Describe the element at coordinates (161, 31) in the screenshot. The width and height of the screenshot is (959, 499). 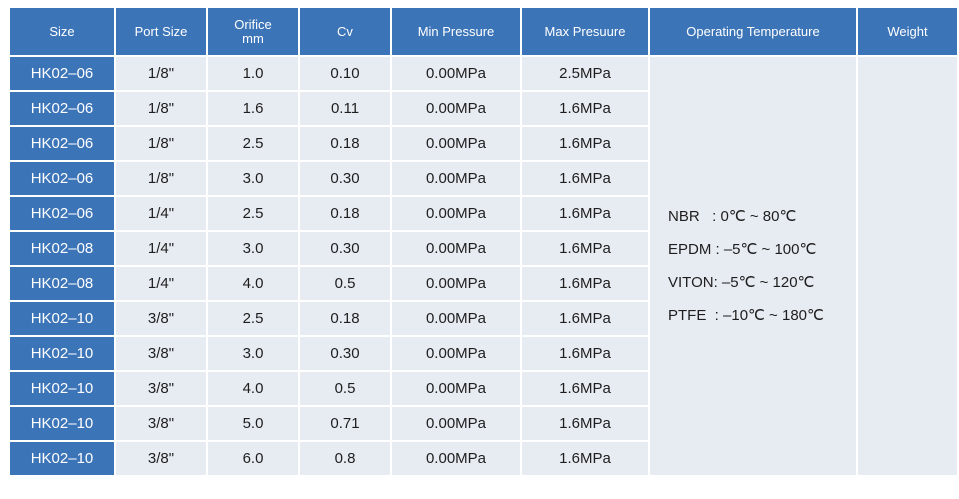
I see `header-port-size: Port Size` at that location.